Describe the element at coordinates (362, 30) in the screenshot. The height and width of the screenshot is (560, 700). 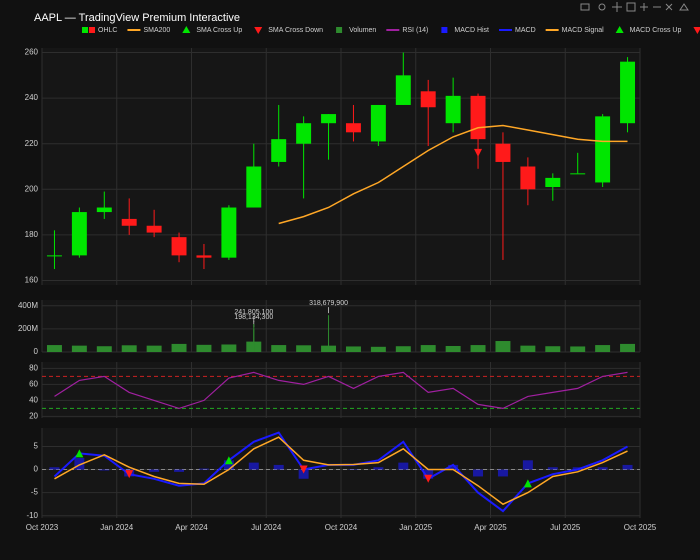
I see `legend-label: Volumen` at that location.